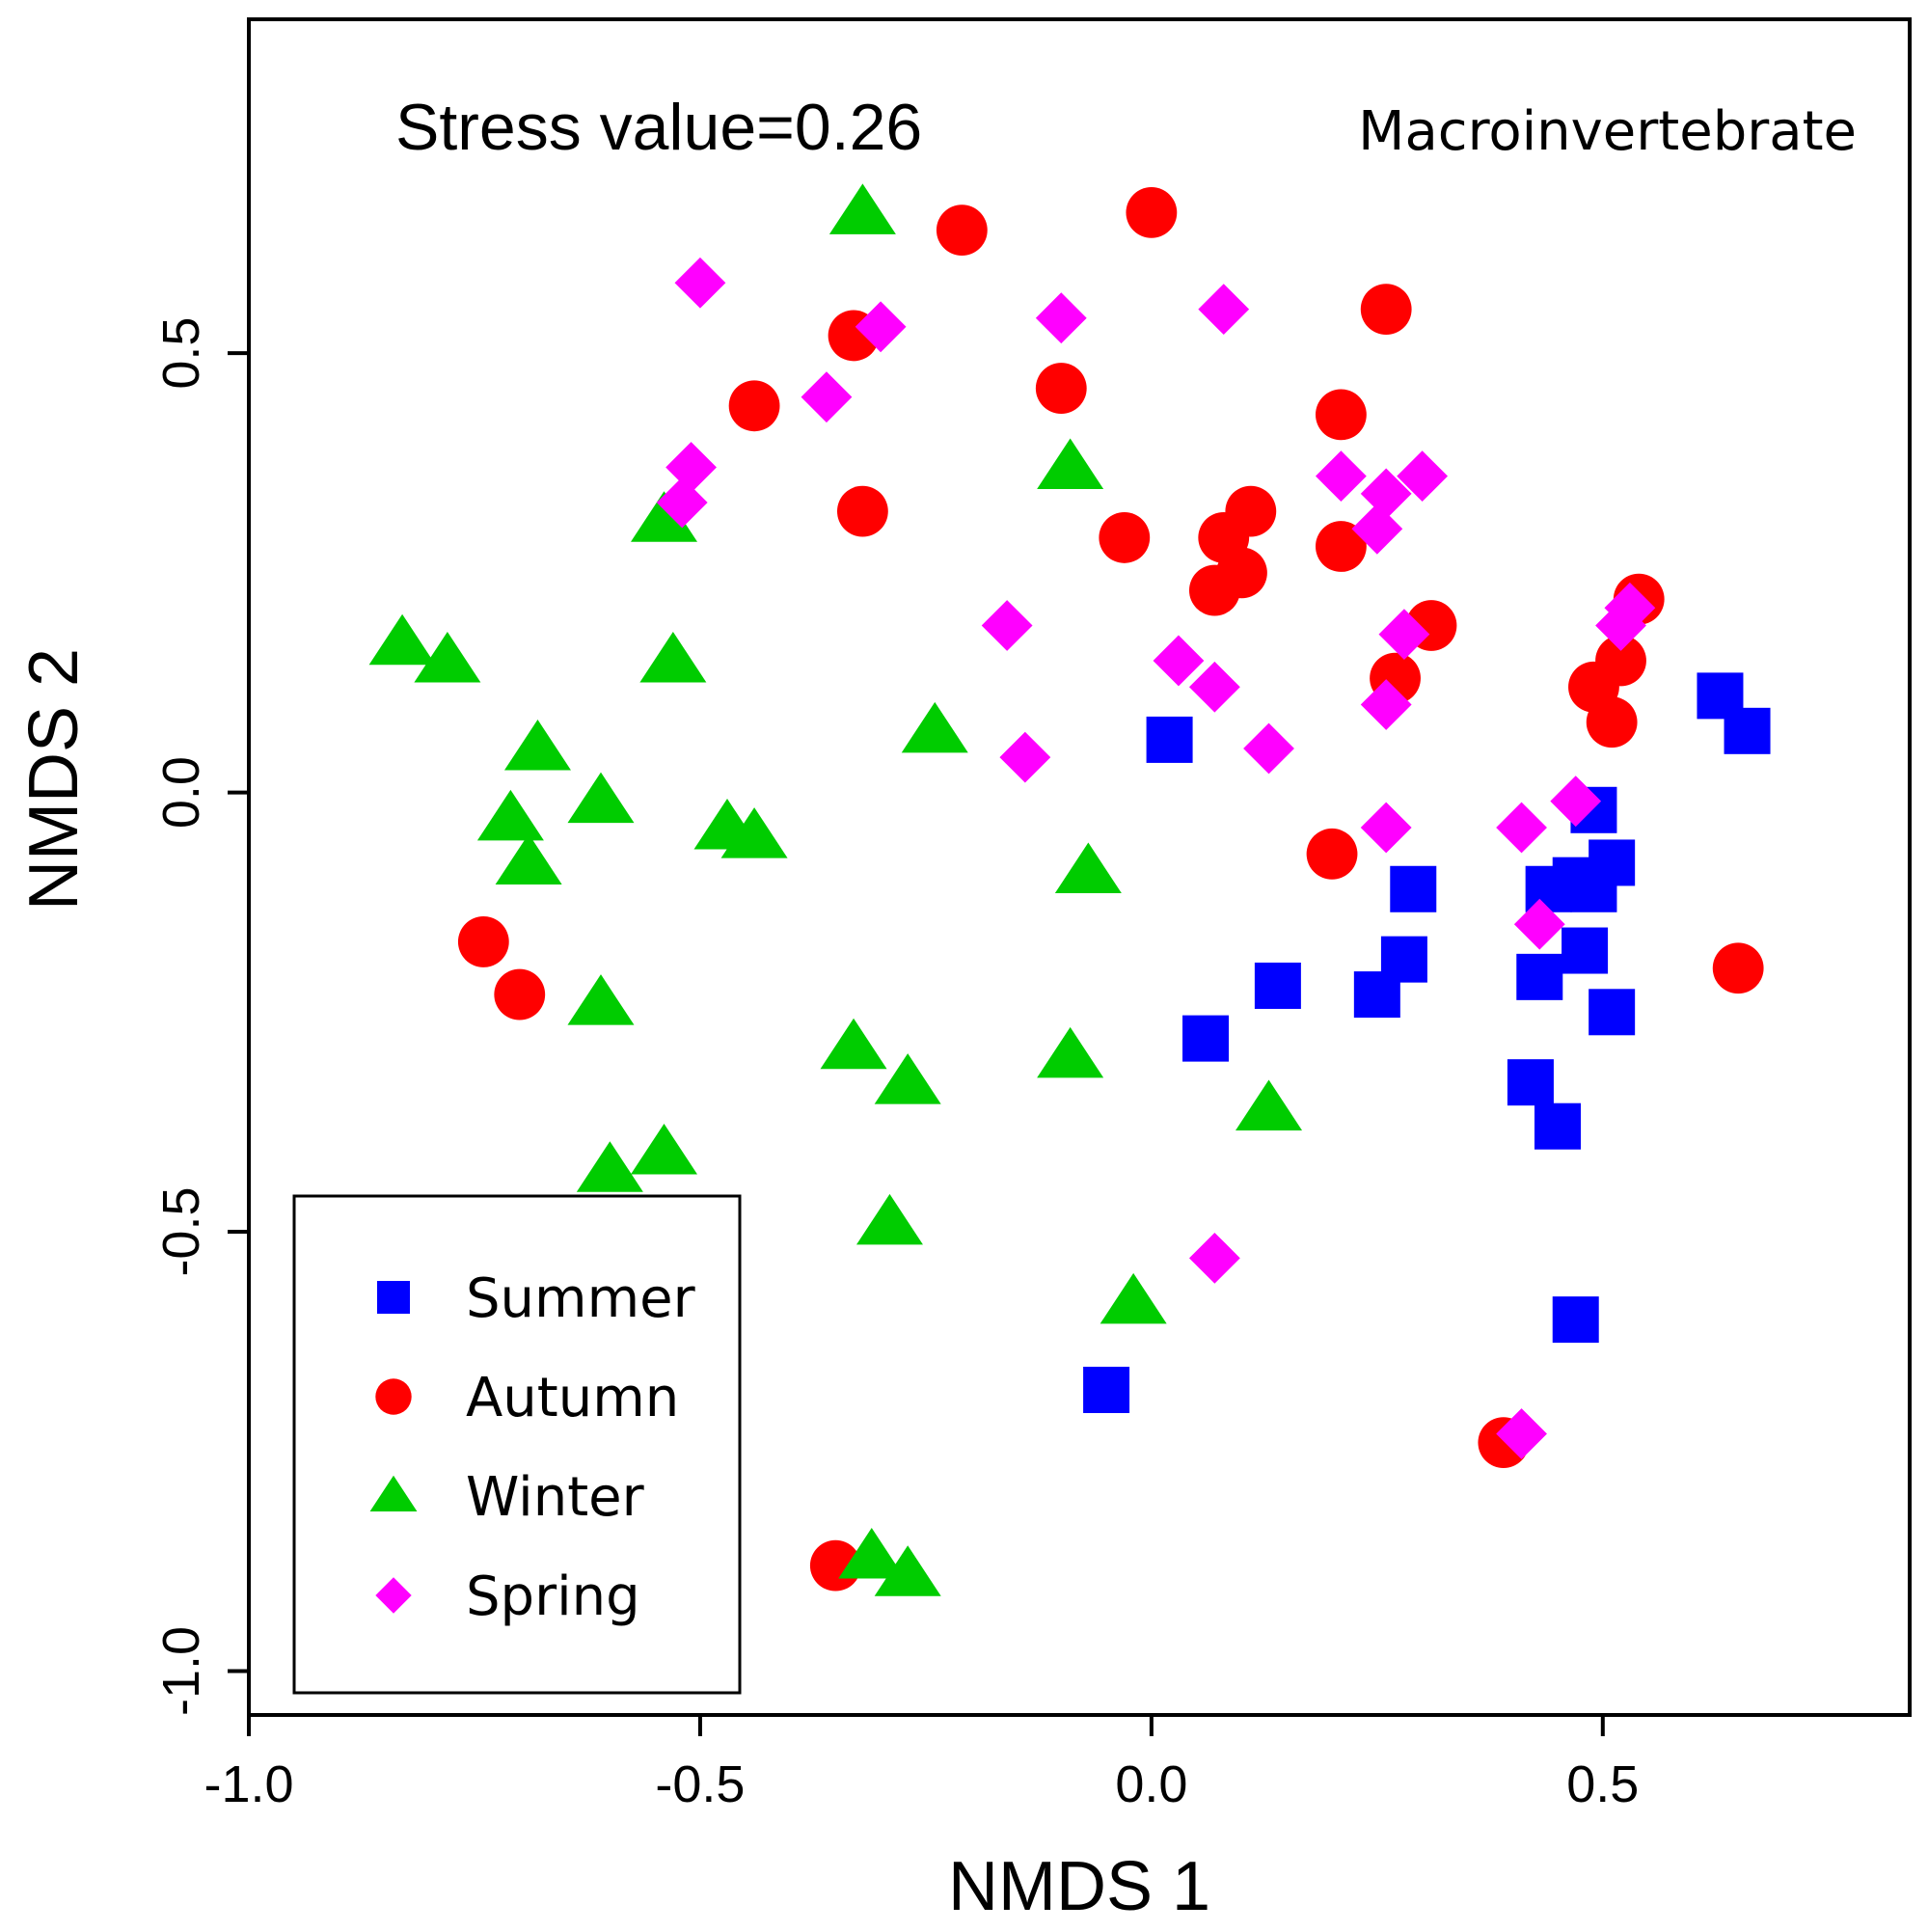 The image size is (1928, 1932). What do you see at coordinates (553, 1596) in the screenshot?
I see `legend-label: Spring` at bounding box center [553, 1596].